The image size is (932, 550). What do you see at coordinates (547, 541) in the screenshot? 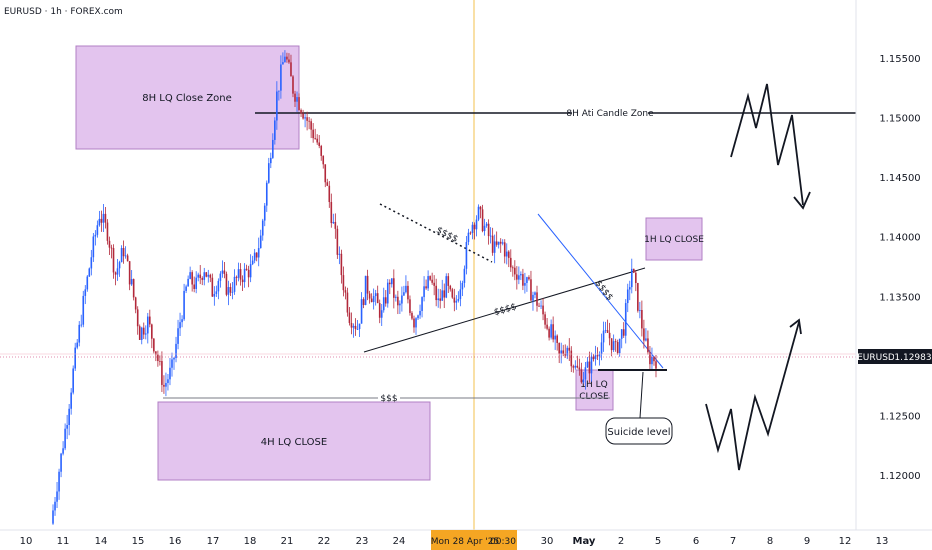
I see `time-tick-label: 30` at bounding box center [547, 541].